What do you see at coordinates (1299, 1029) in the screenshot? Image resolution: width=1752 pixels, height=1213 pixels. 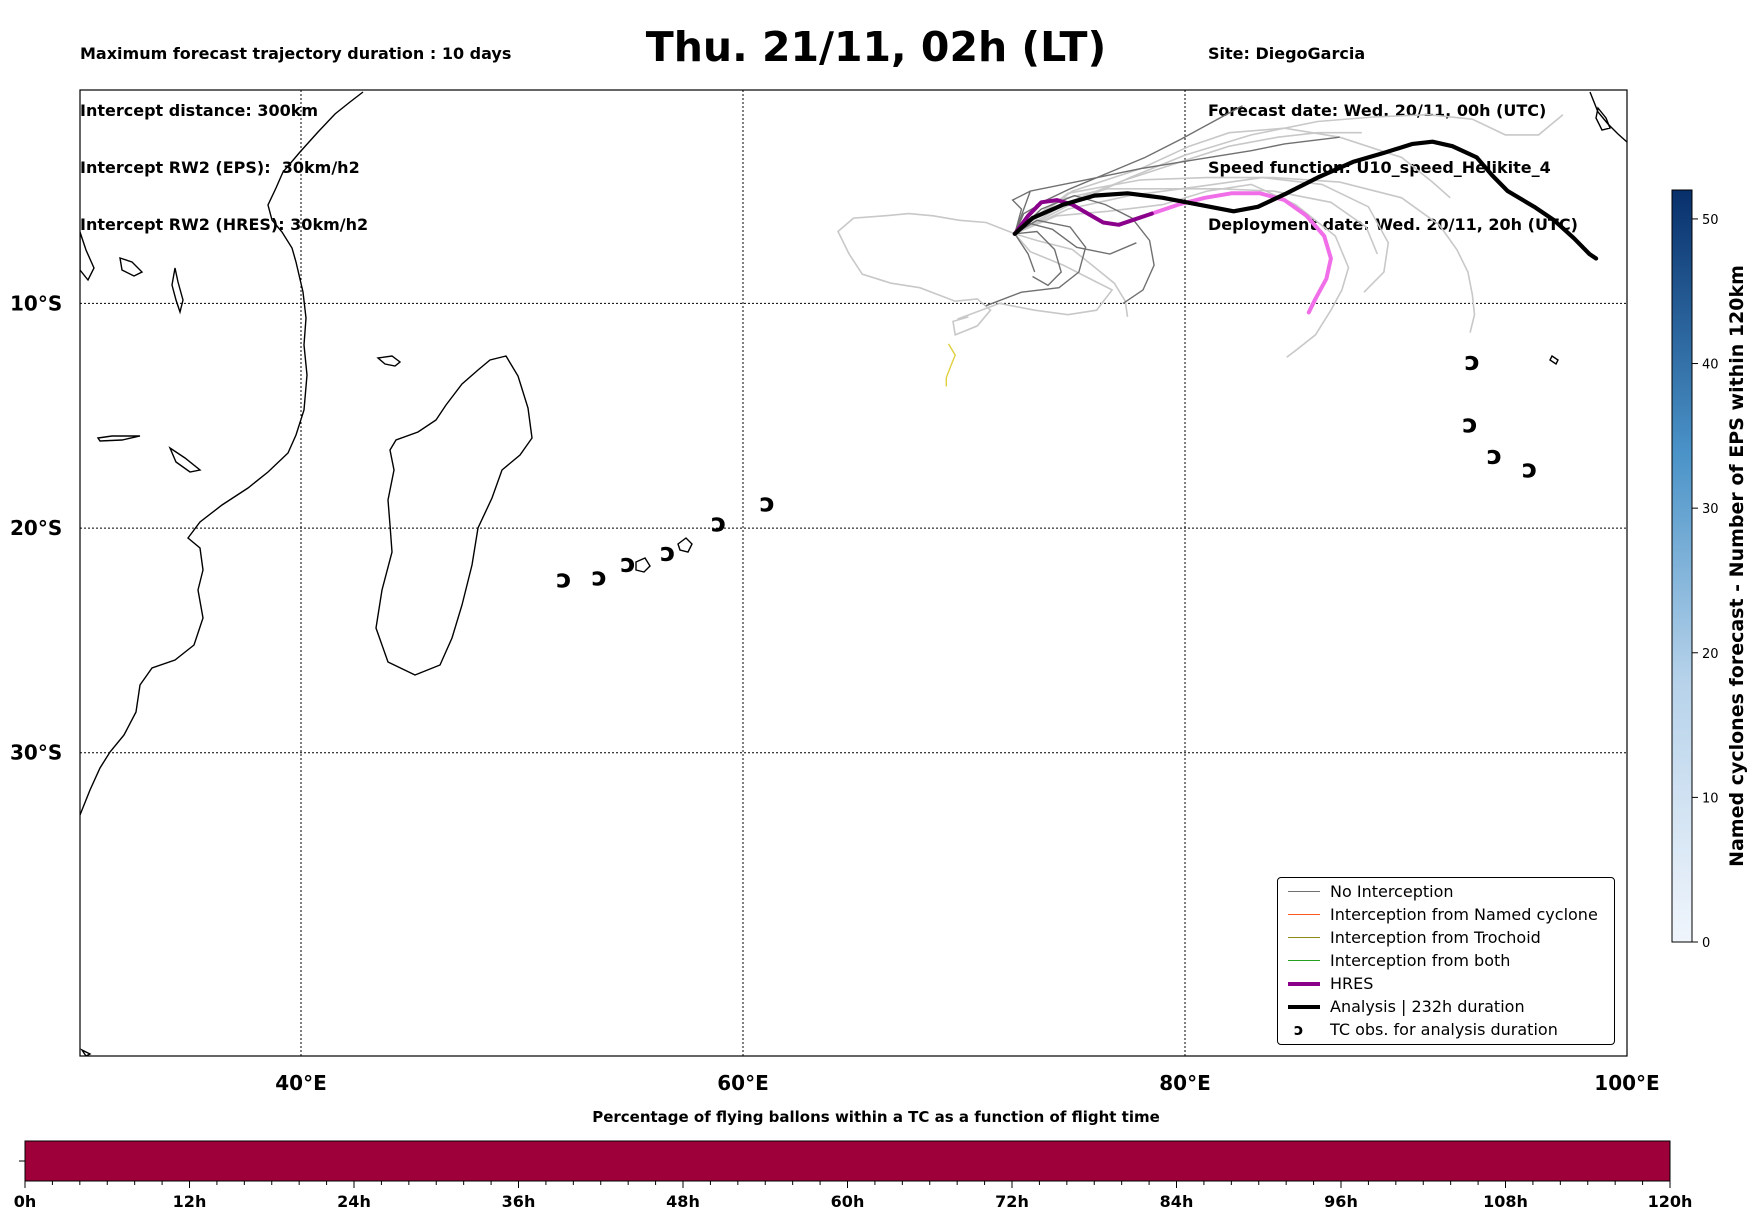 I see `tc-symbol-icon: ↄ` at bounding box center [1299, 1029].